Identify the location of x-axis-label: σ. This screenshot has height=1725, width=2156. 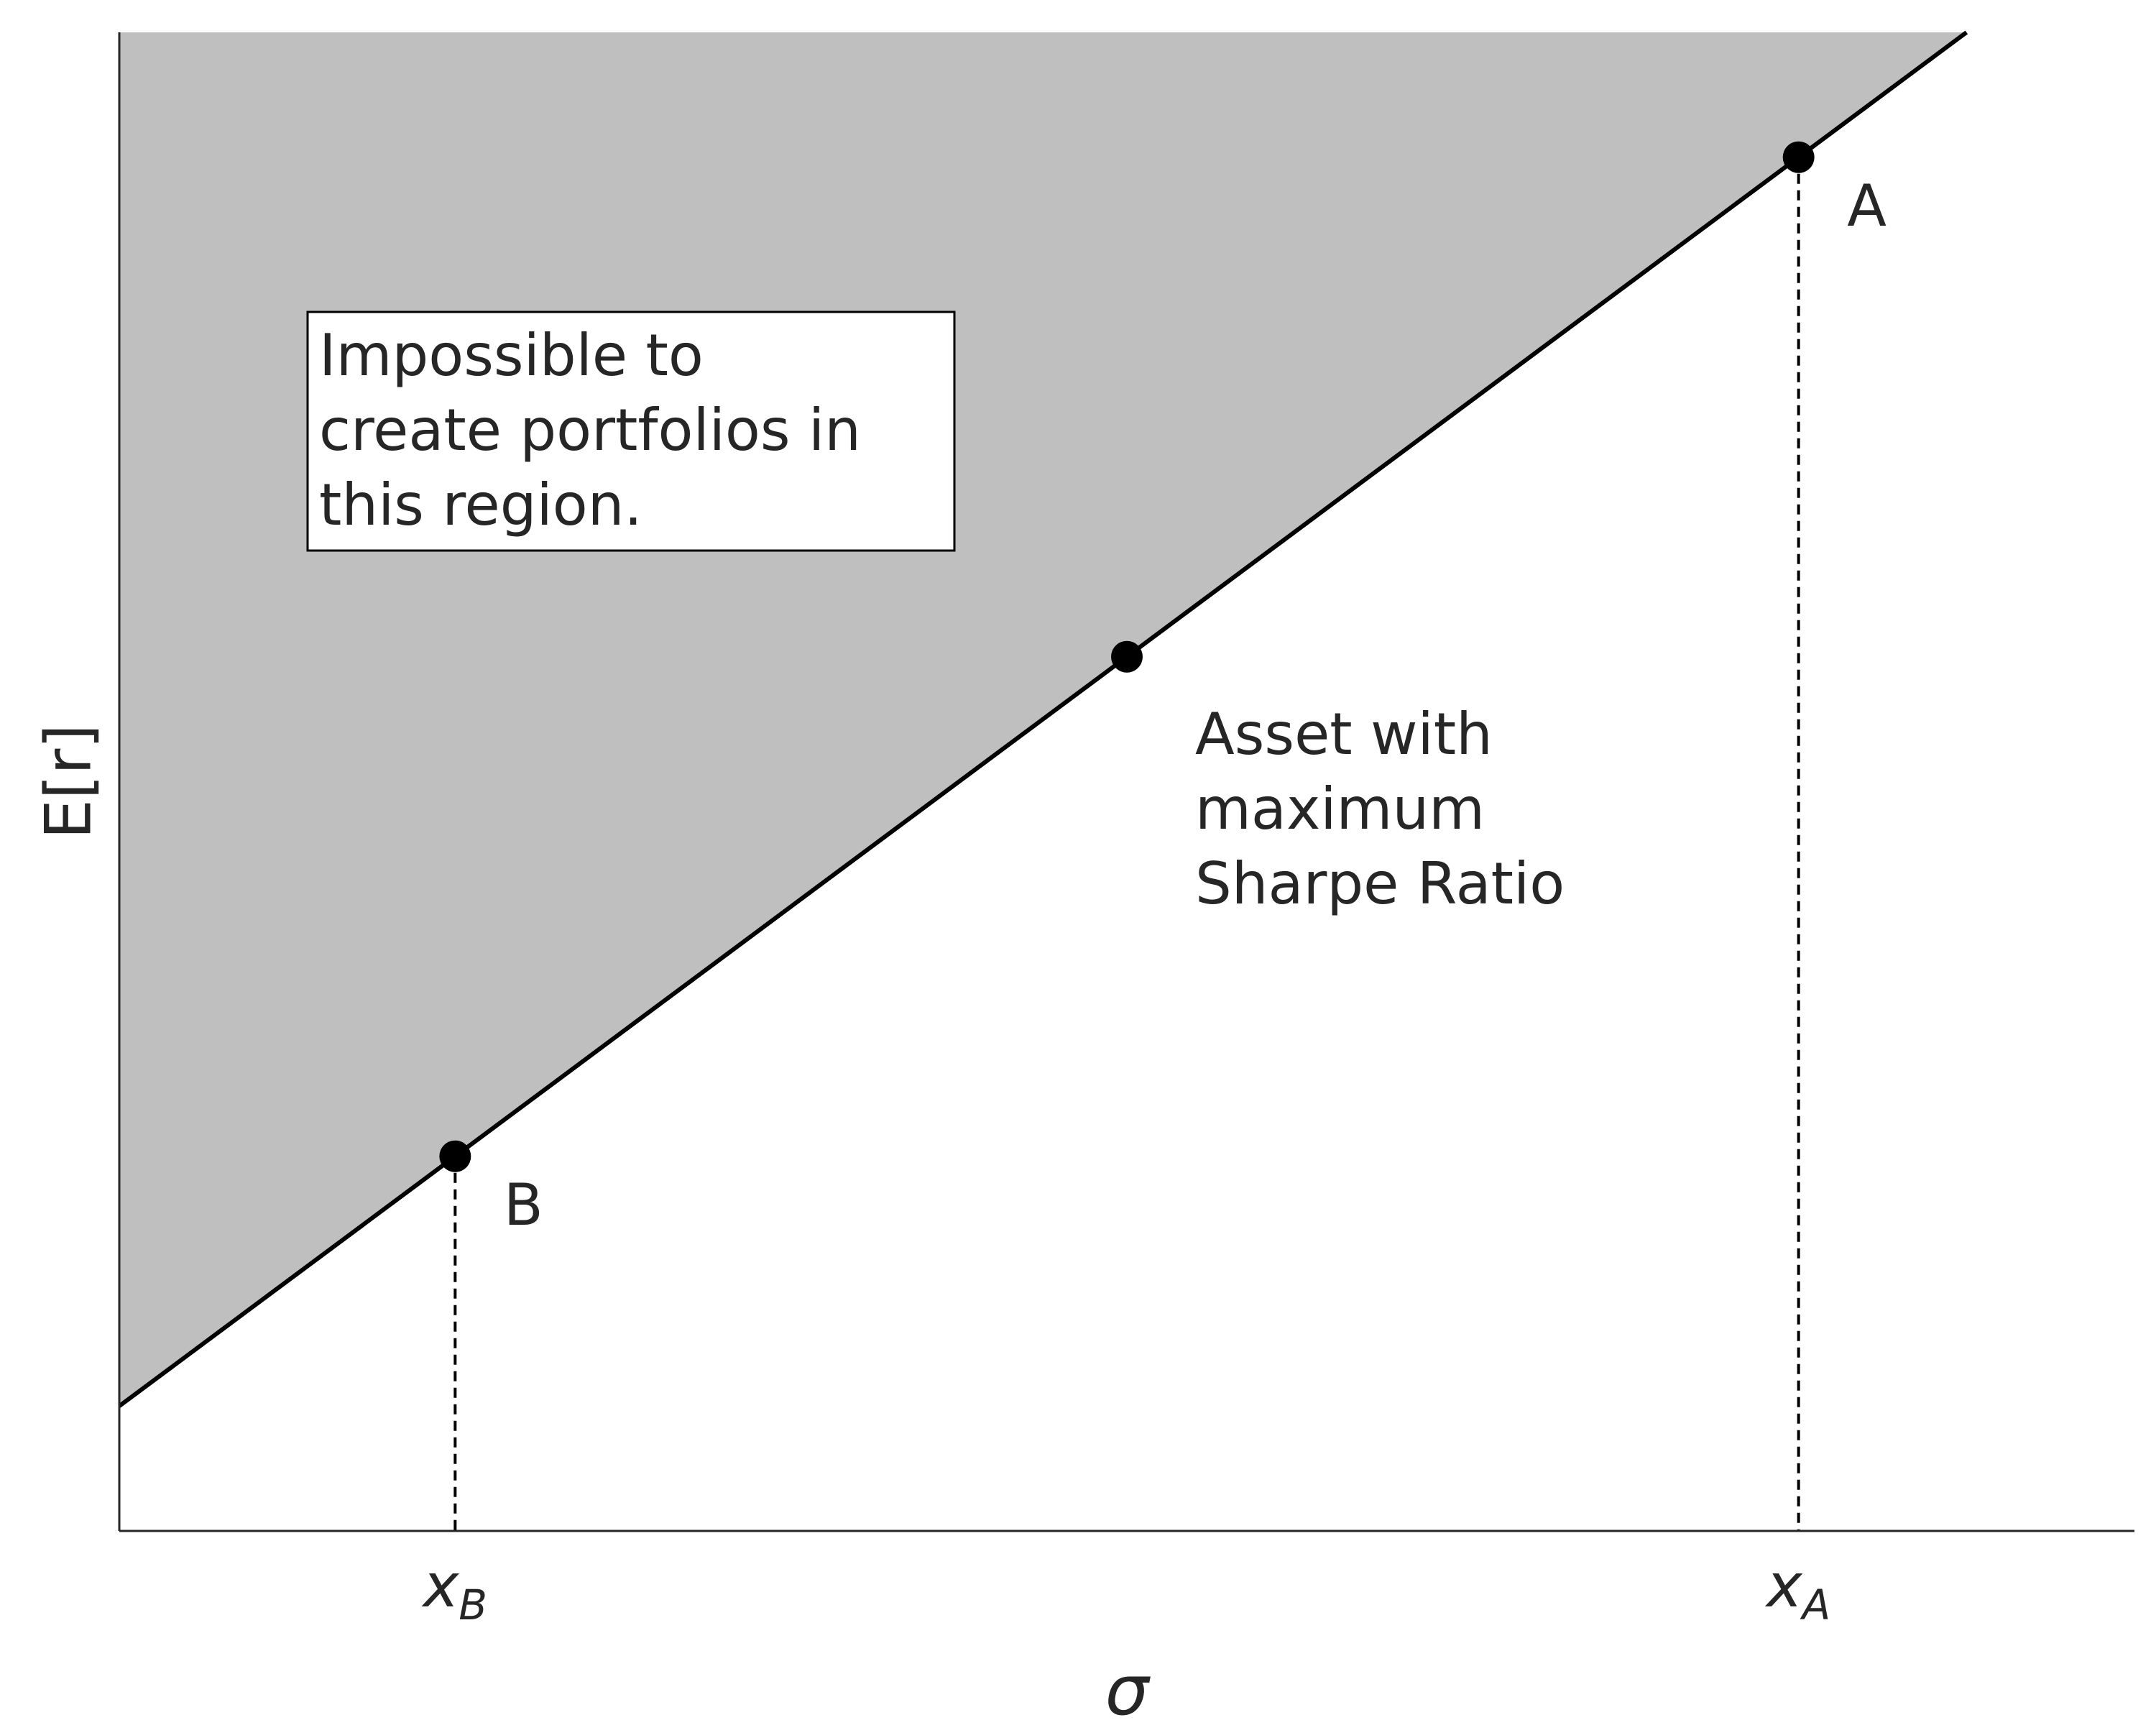
(1128, 1687).